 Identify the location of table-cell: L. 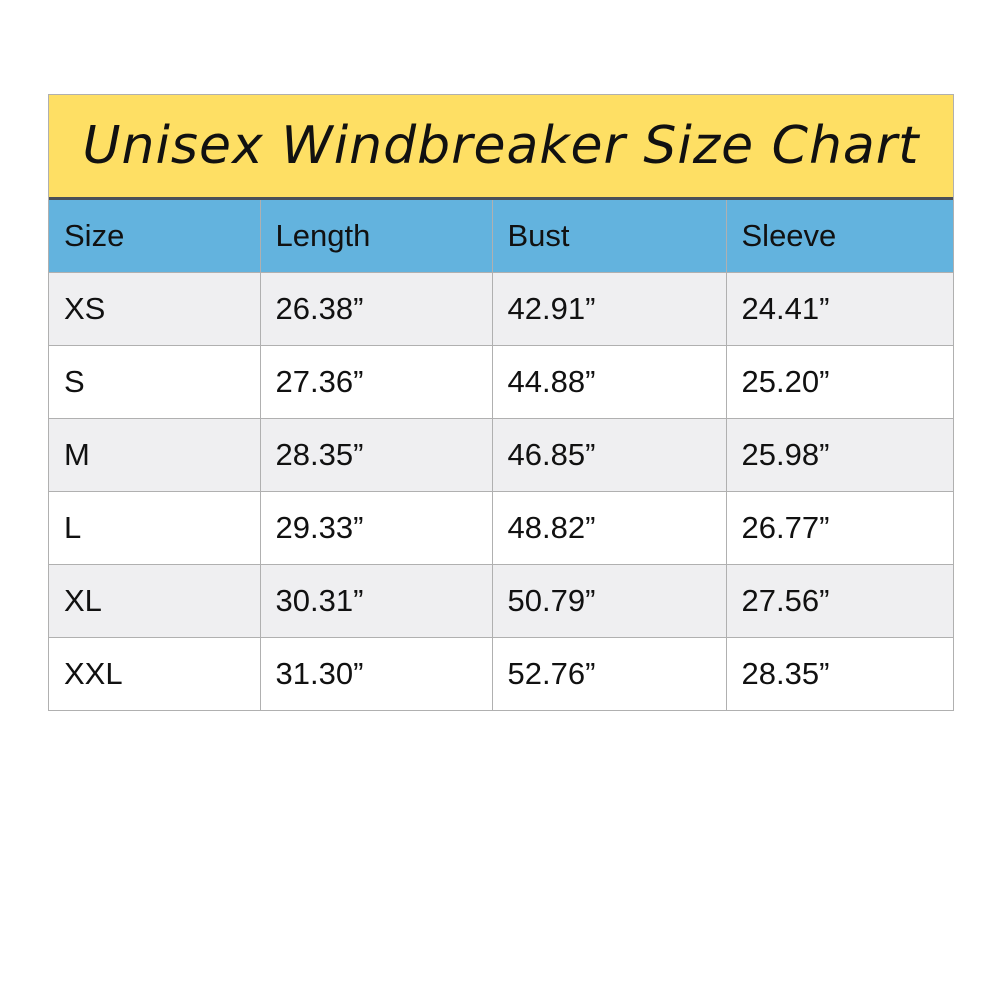
(154, 528).